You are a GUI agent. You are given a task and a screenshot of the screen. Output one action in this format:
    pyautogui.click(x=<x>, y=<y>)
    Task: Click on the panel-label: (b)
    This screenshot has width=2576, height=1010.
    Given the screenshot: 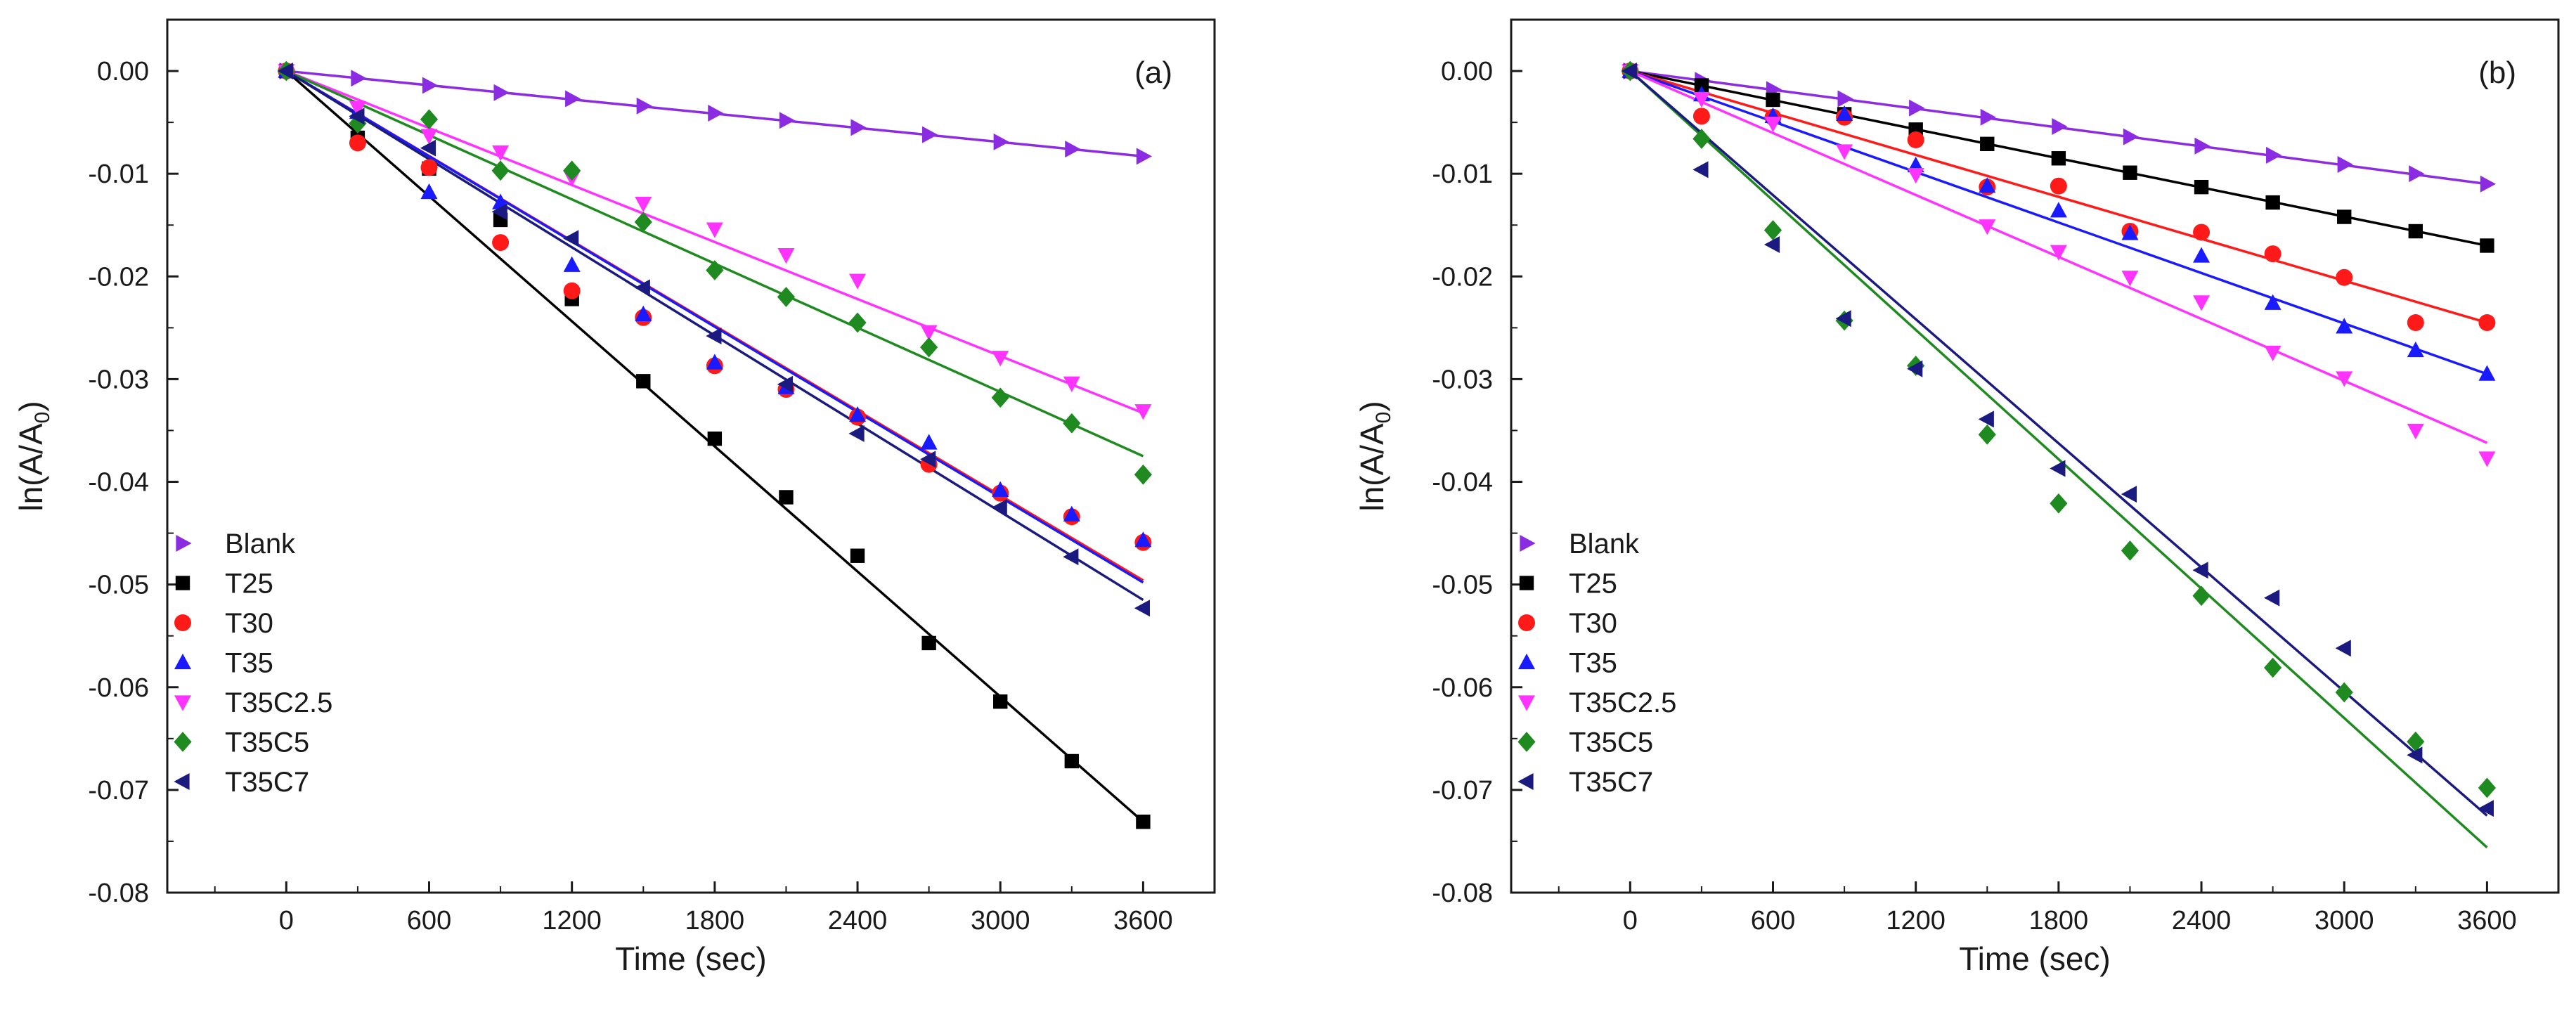 What is the action you would take?
    pyautogui.click(x=2497, y=73)
    